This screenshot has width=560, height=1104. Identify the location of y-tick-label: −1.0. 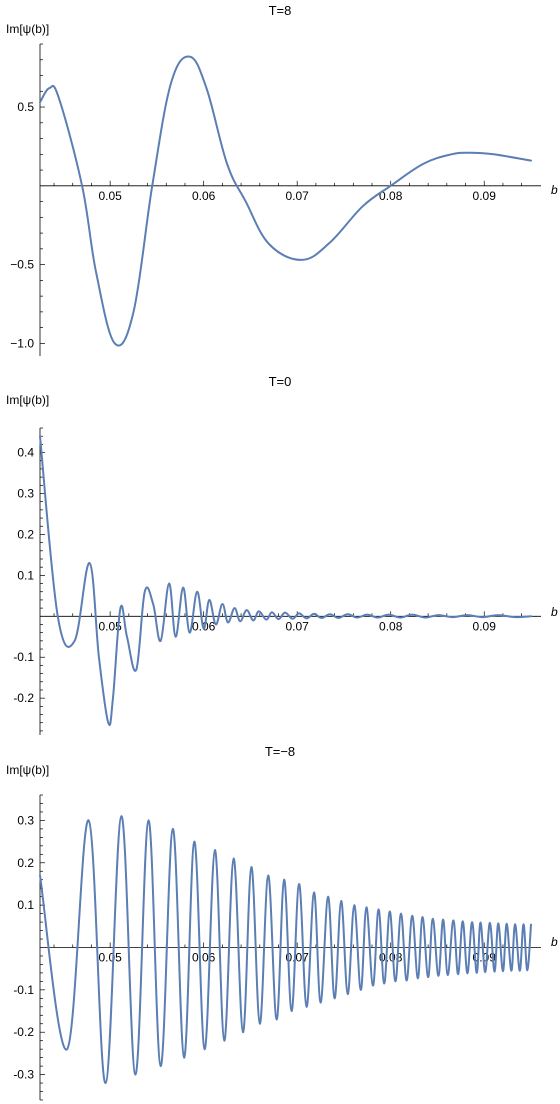
(22, 343).